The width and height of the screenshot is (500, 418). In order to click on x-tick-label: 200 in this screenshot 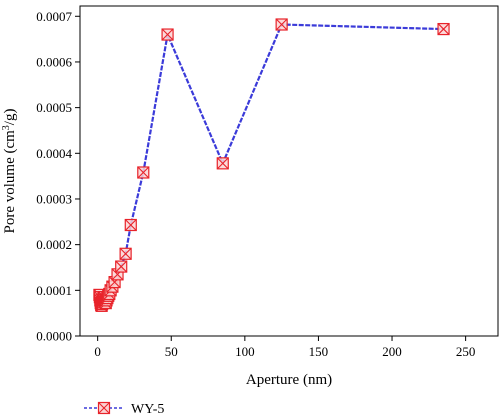, I will do `click(392, 351)`.